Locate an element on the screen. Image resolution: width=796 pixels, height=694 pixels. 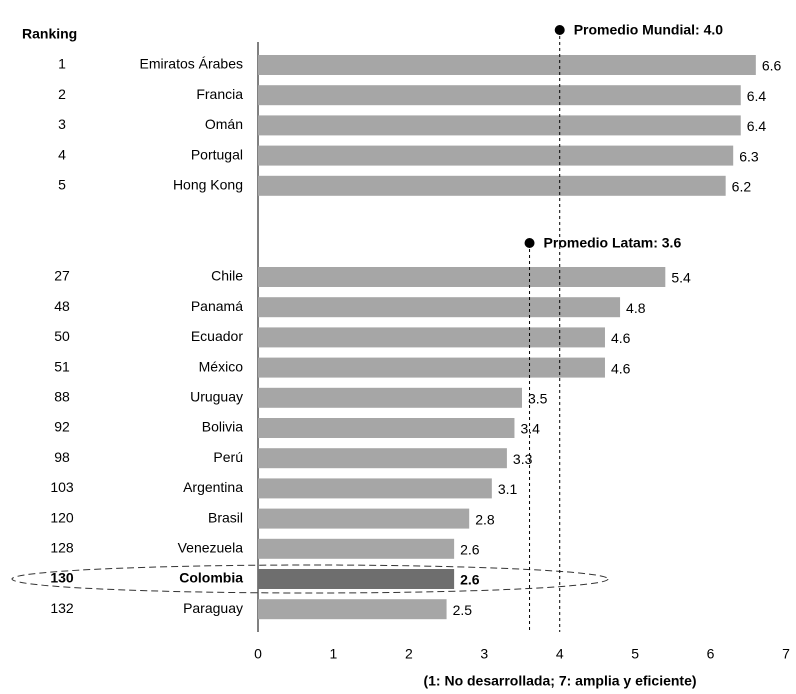
ranking: 4 is located at coordinates (62, 154).